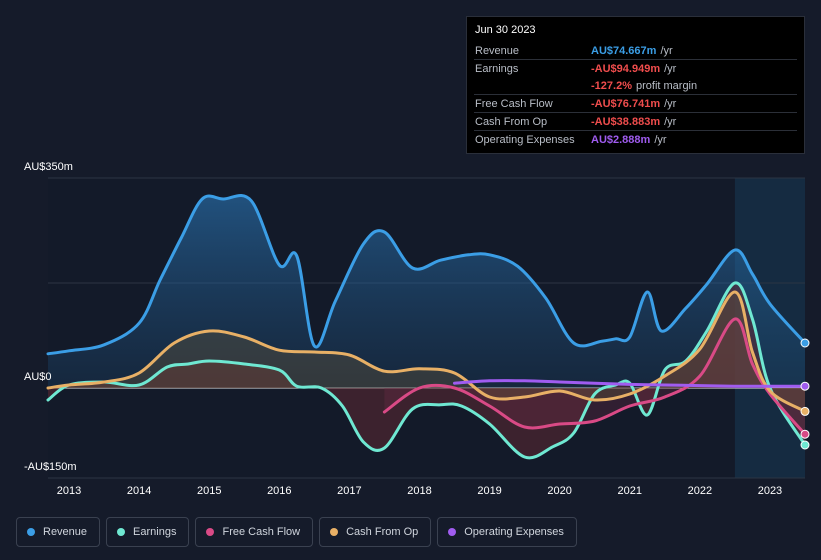 The height and width of the screenshot is (560, 821). I want to click on tooltip-value: -AU$76.741m, so click(626, 103).